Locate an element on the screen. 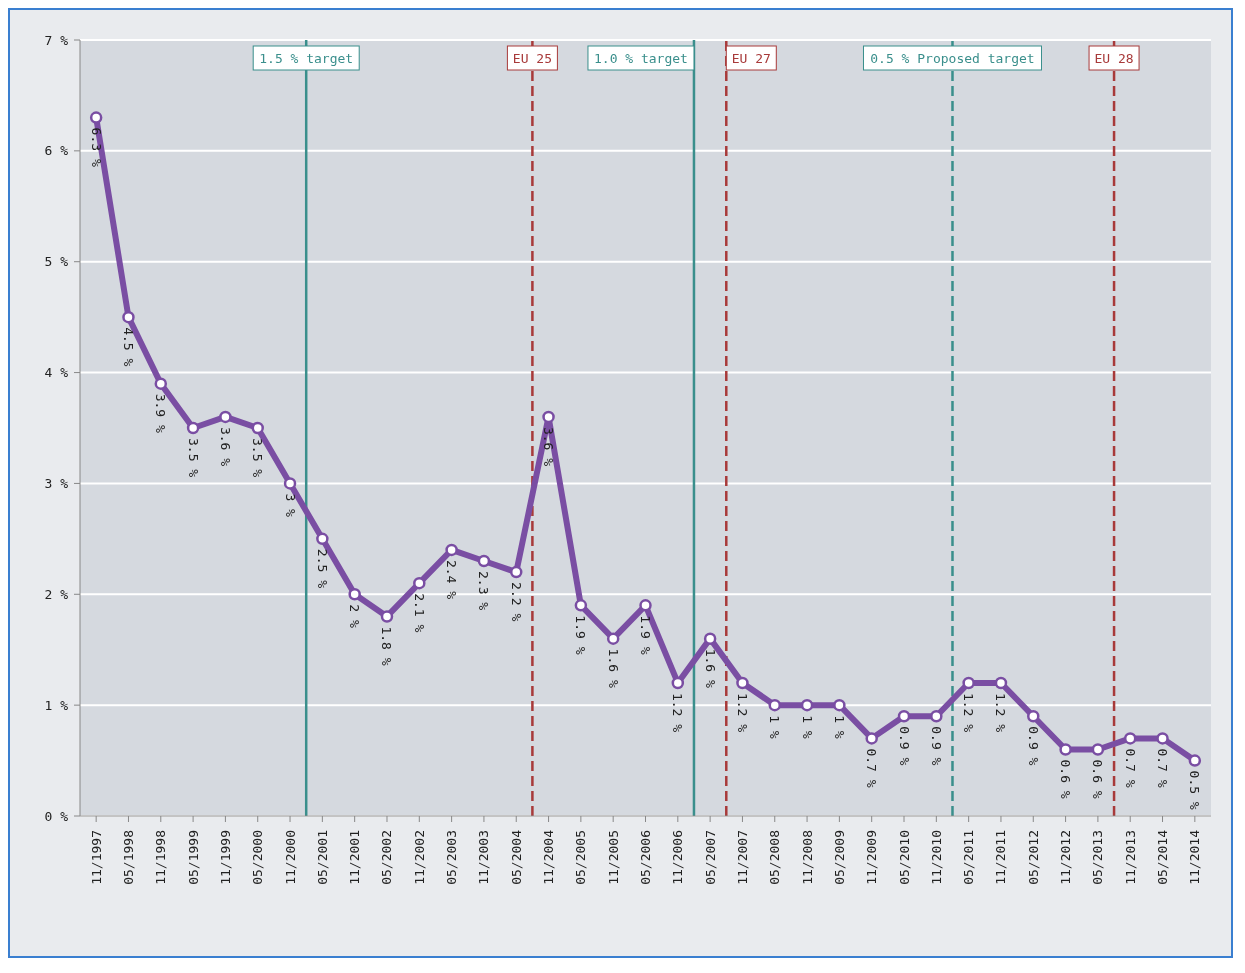 Image resolution: width=1245 pixels, height=973 pixels. data-label: 3.6 % is located at coordinates (225, 446).